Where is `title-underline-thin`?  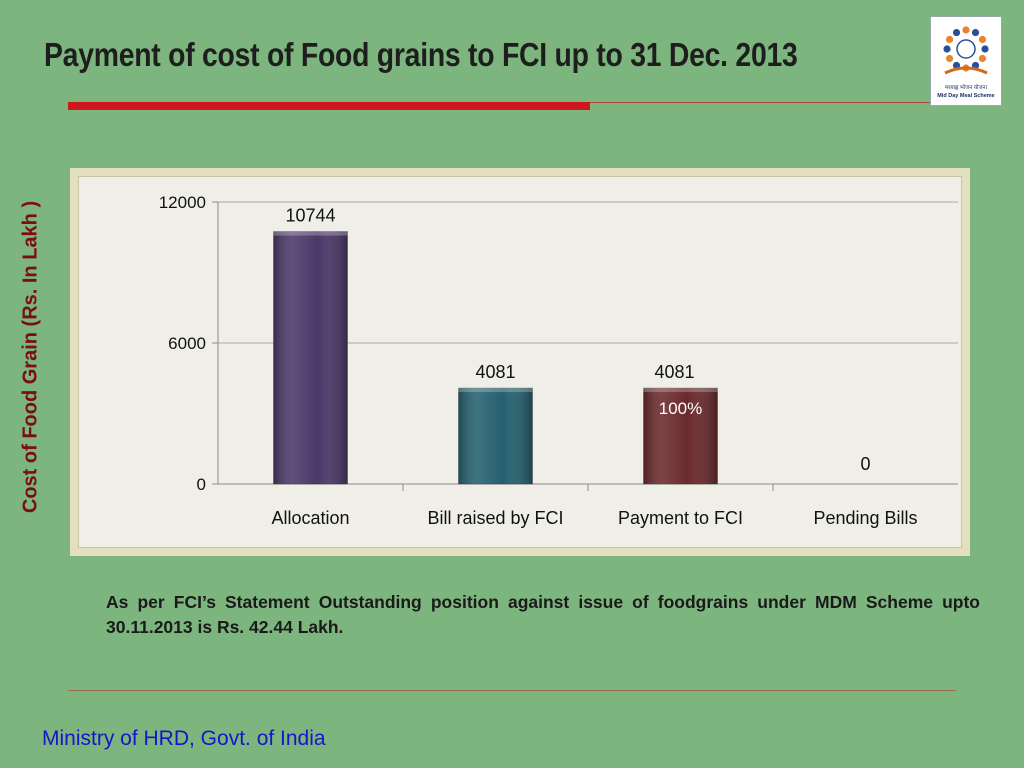 title-underline-thin is located at coordinates (760, 102).